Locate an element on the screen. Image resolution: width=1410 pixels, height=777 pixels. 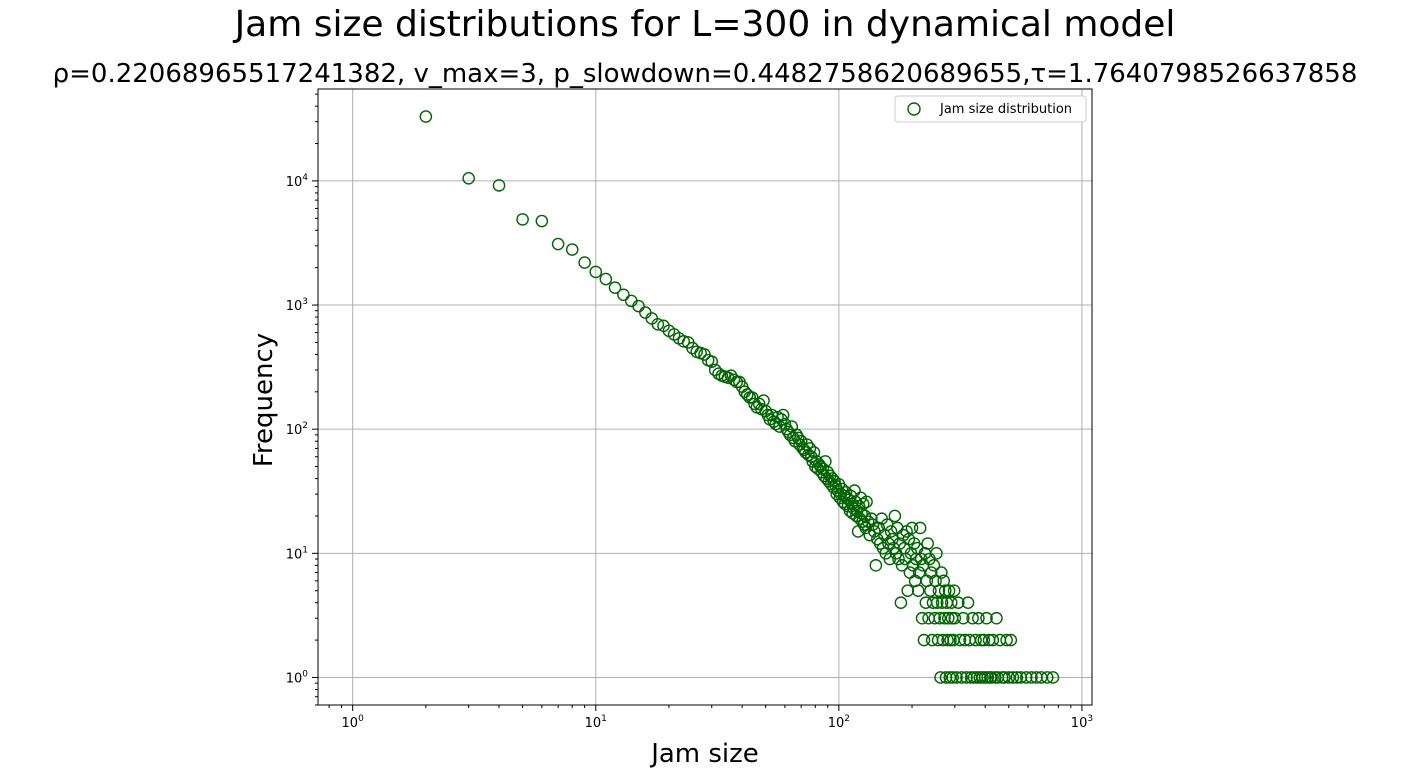
legend: Jam size distribution is located at coordinates (990, 109).